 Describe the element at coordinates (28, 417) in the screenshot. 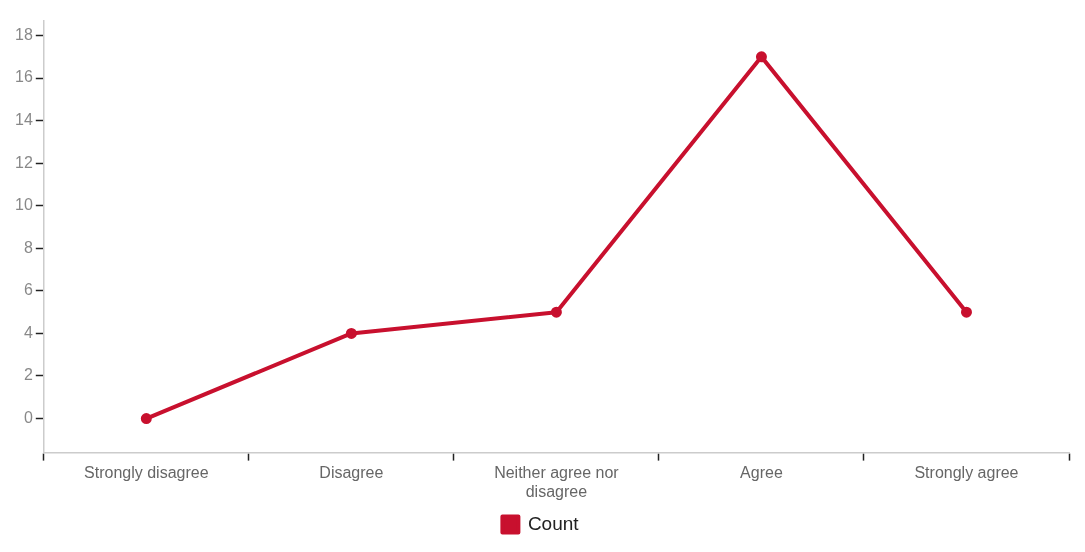

I see `y-tick-label: 0` at that location.